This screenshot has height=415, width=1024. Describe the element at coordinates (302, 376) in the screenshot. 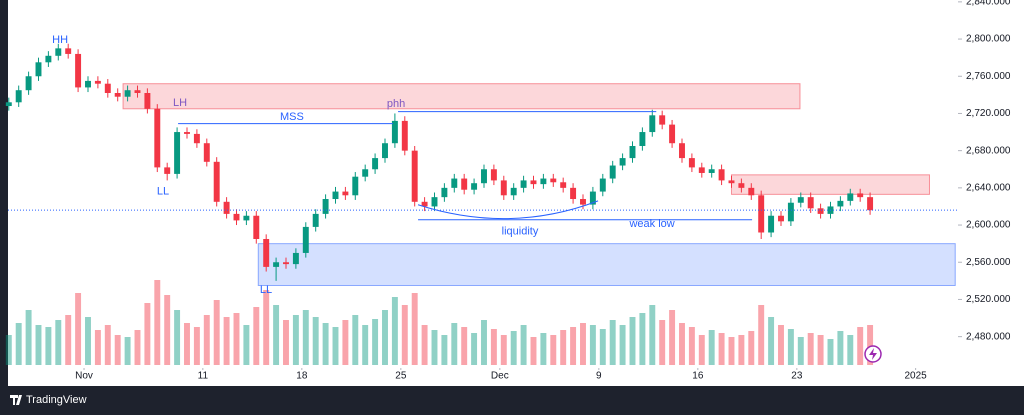

I see `x-tick-label: 18` at that location.